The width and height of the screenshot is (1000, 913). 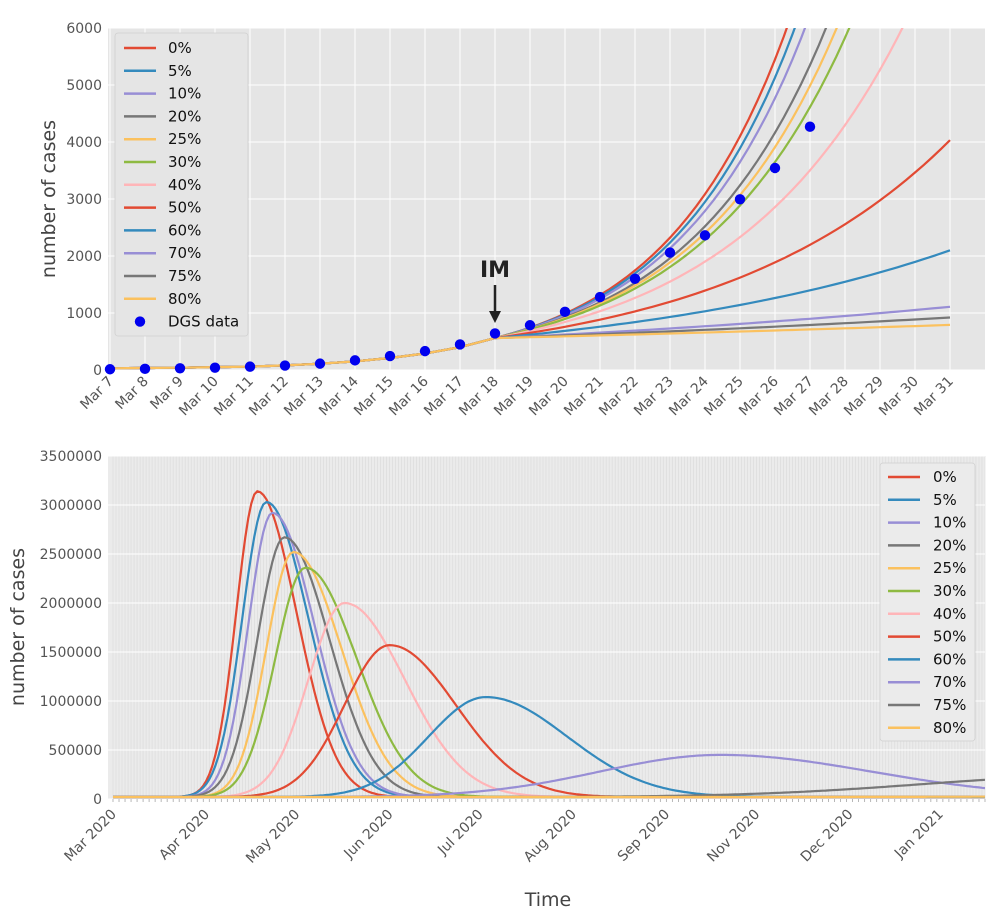 What do you see at coordinates (84, 143) in the screenshot?
I see `y-tick-label: 4000` at bounding box center [84, 143].